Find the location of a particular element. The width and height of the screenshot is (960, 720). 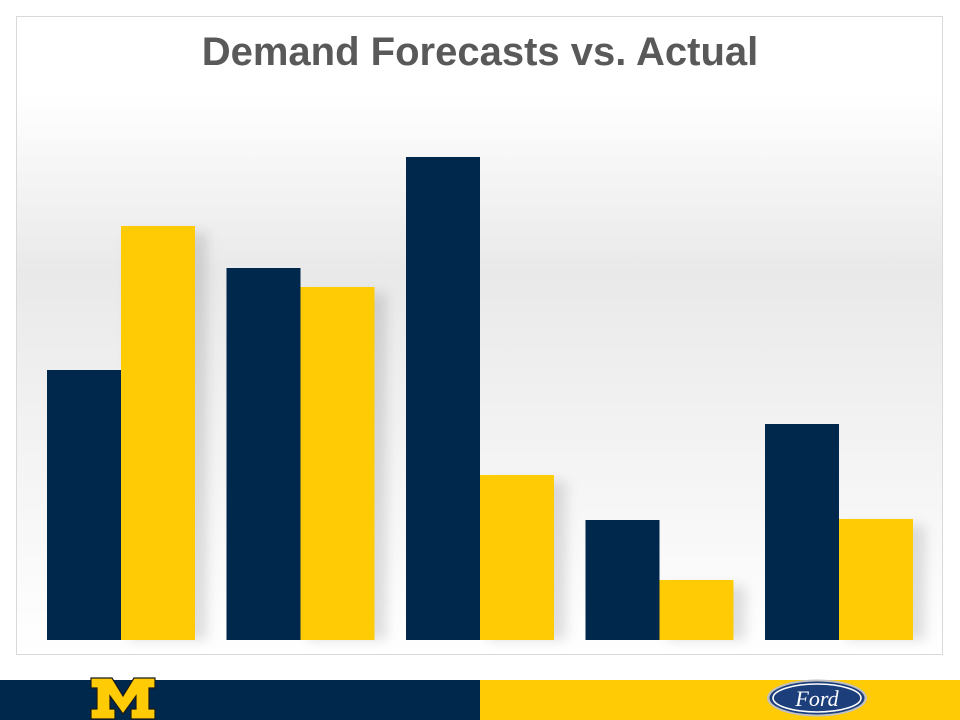

ford-oval-logo: Ford is located at coordinates (817, 698).